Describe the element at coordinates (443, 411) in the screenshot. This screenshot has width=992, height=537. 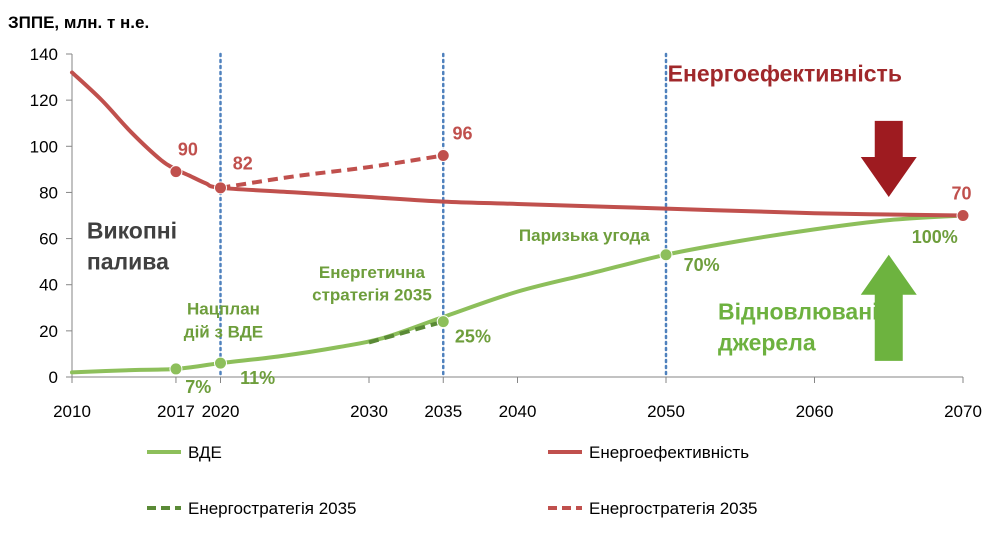
I see `x-tick-label: 2035` at that location.